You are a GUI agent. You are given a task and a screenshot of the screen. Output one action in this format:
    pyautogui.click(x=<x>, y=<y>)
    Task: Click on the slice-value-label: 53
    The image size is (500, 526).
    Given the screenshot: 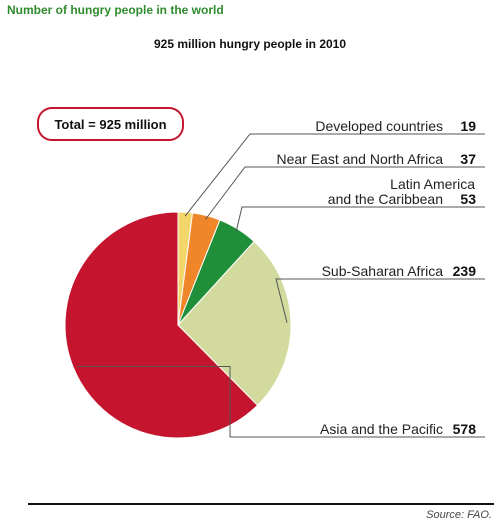 What is the action you would take?
    pyautogui.click(x=468, y=199)
    